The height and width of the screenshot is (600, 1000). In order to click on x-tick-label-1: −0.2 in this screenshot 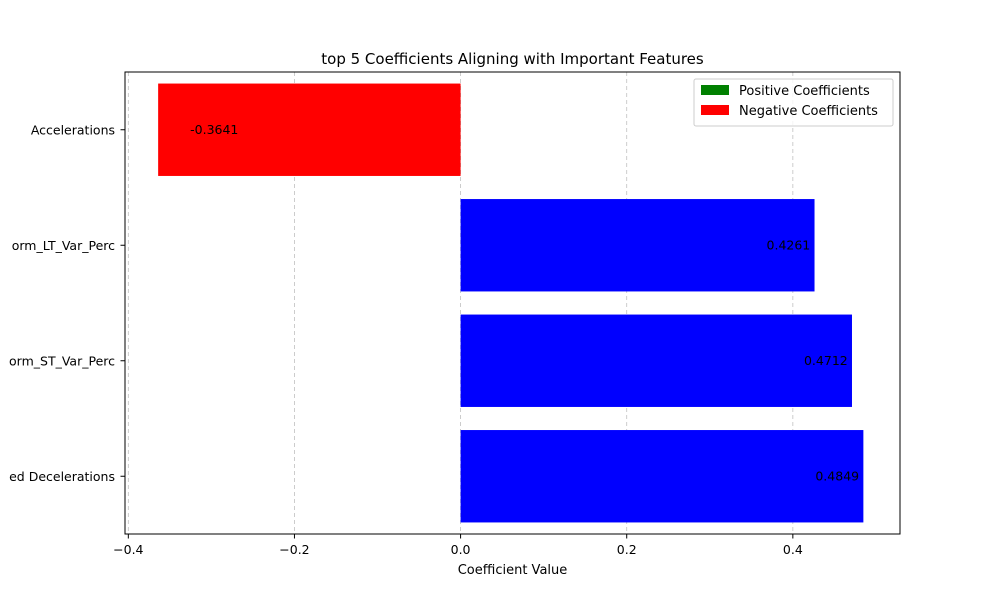, I will do `click(294, 549)`.